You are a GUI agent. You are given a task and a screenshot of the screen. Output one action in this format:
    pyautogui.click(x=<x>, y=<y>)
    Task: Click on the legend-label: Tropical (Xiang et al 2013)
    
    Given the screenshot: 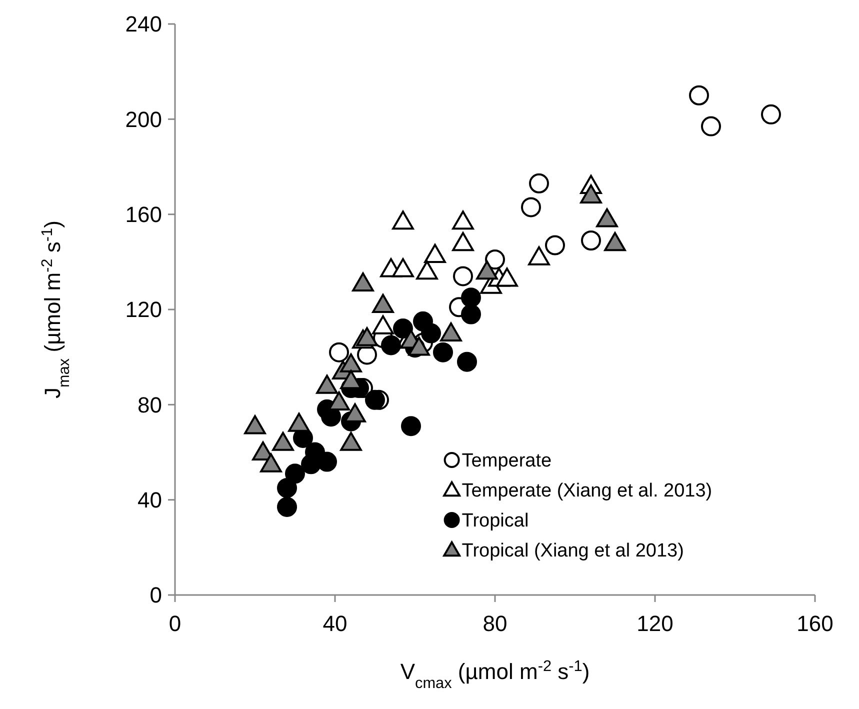 What is the action you would take?
    pyautogui.click(x=573, y=551)
    